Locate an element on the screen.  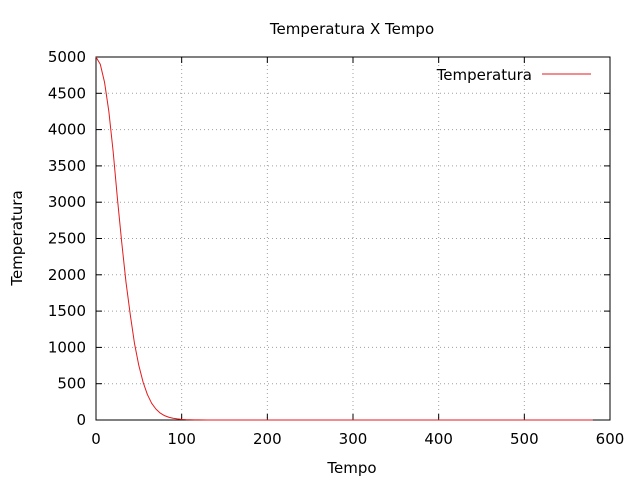
chart-title: Temperatura X Tempo is located at coordinates (351, 29).